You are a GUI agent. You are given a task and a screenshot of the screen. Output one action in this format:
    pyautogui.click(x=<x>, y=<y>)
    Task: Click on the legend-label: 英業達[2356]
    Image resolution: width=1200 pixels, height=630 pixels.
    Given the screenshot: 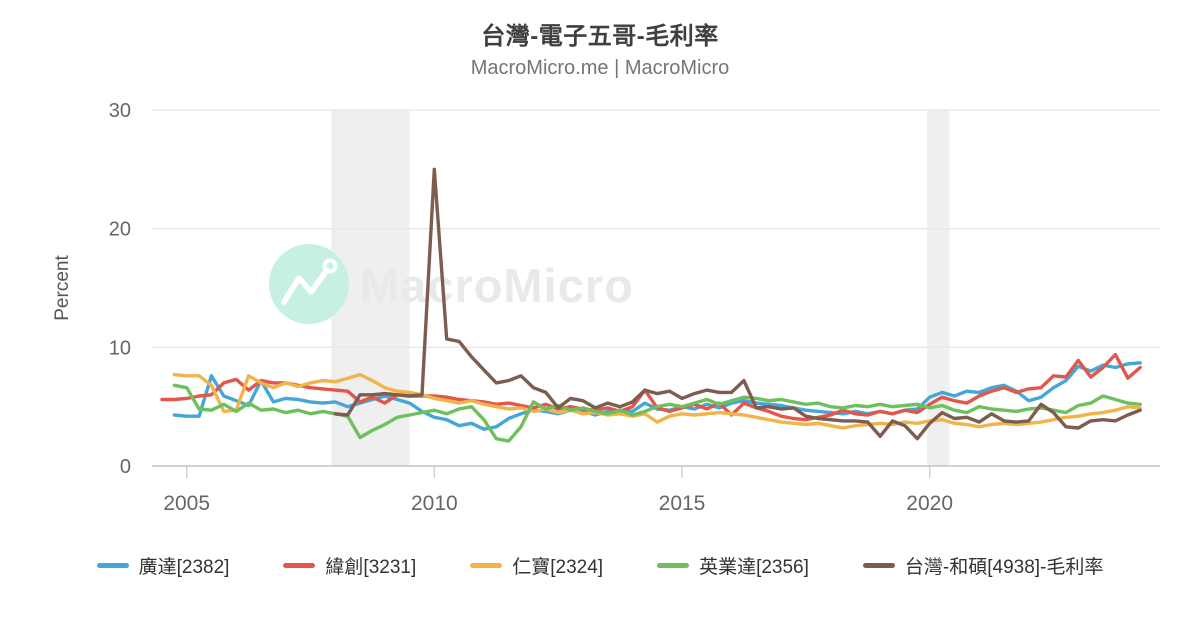 What is the action you would take?
    pyautogui.click(x=754, y=567)
    